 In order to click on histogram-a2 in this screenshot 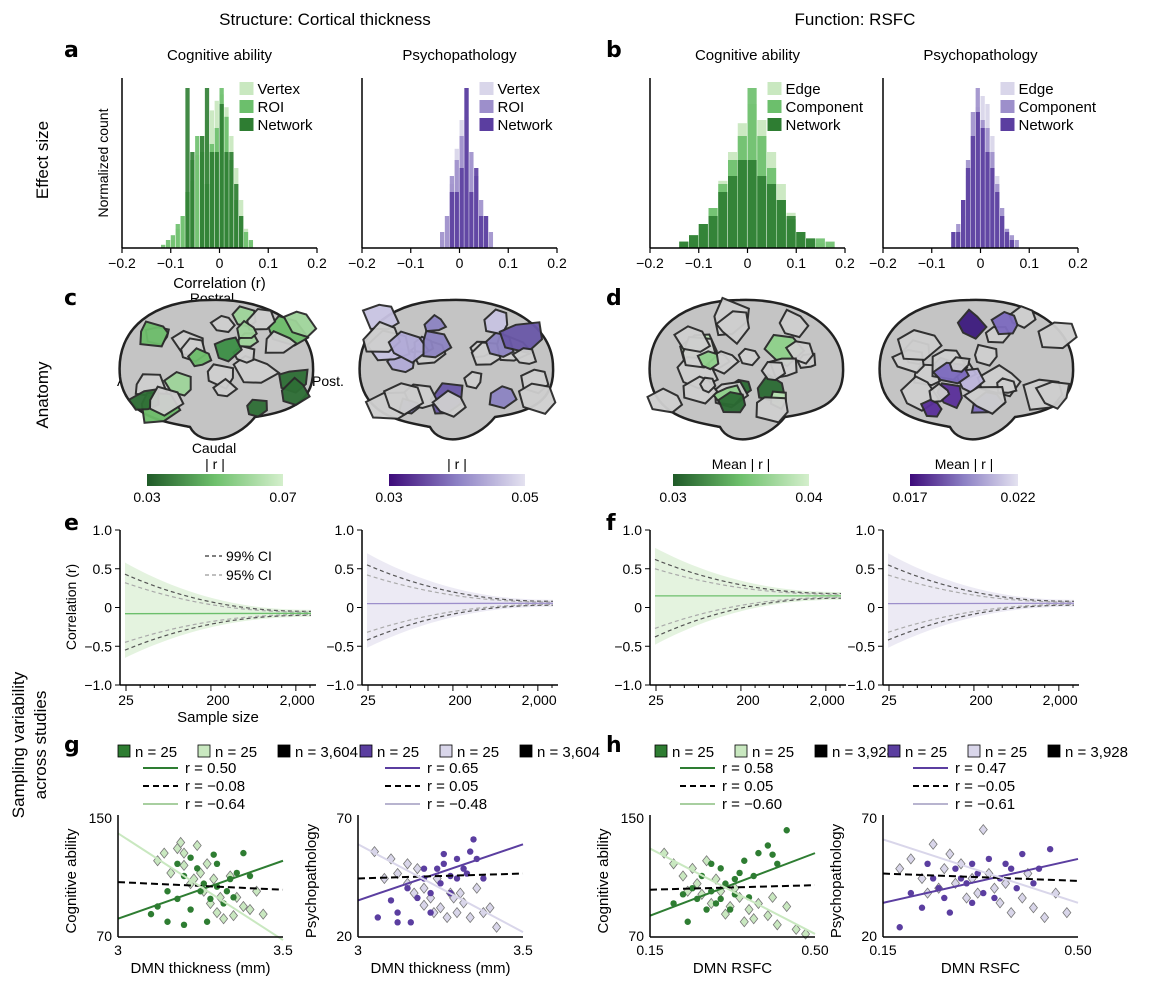, I will do `click(459, 165)`.